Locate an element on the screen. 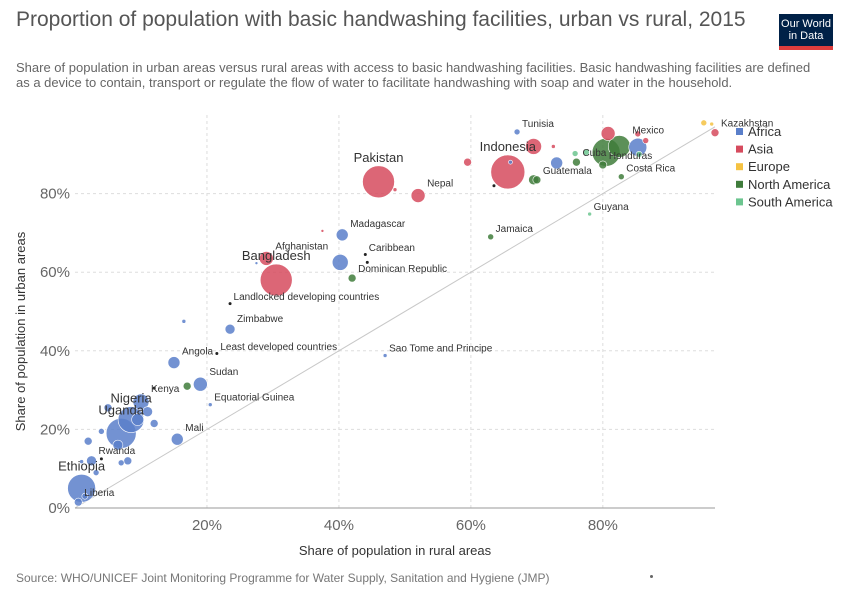 Image resolution: width=850 pixels, height=600 pixels. x-axis-ticks: 20% 40% 60% 80% is located at coordinates (405, 525).